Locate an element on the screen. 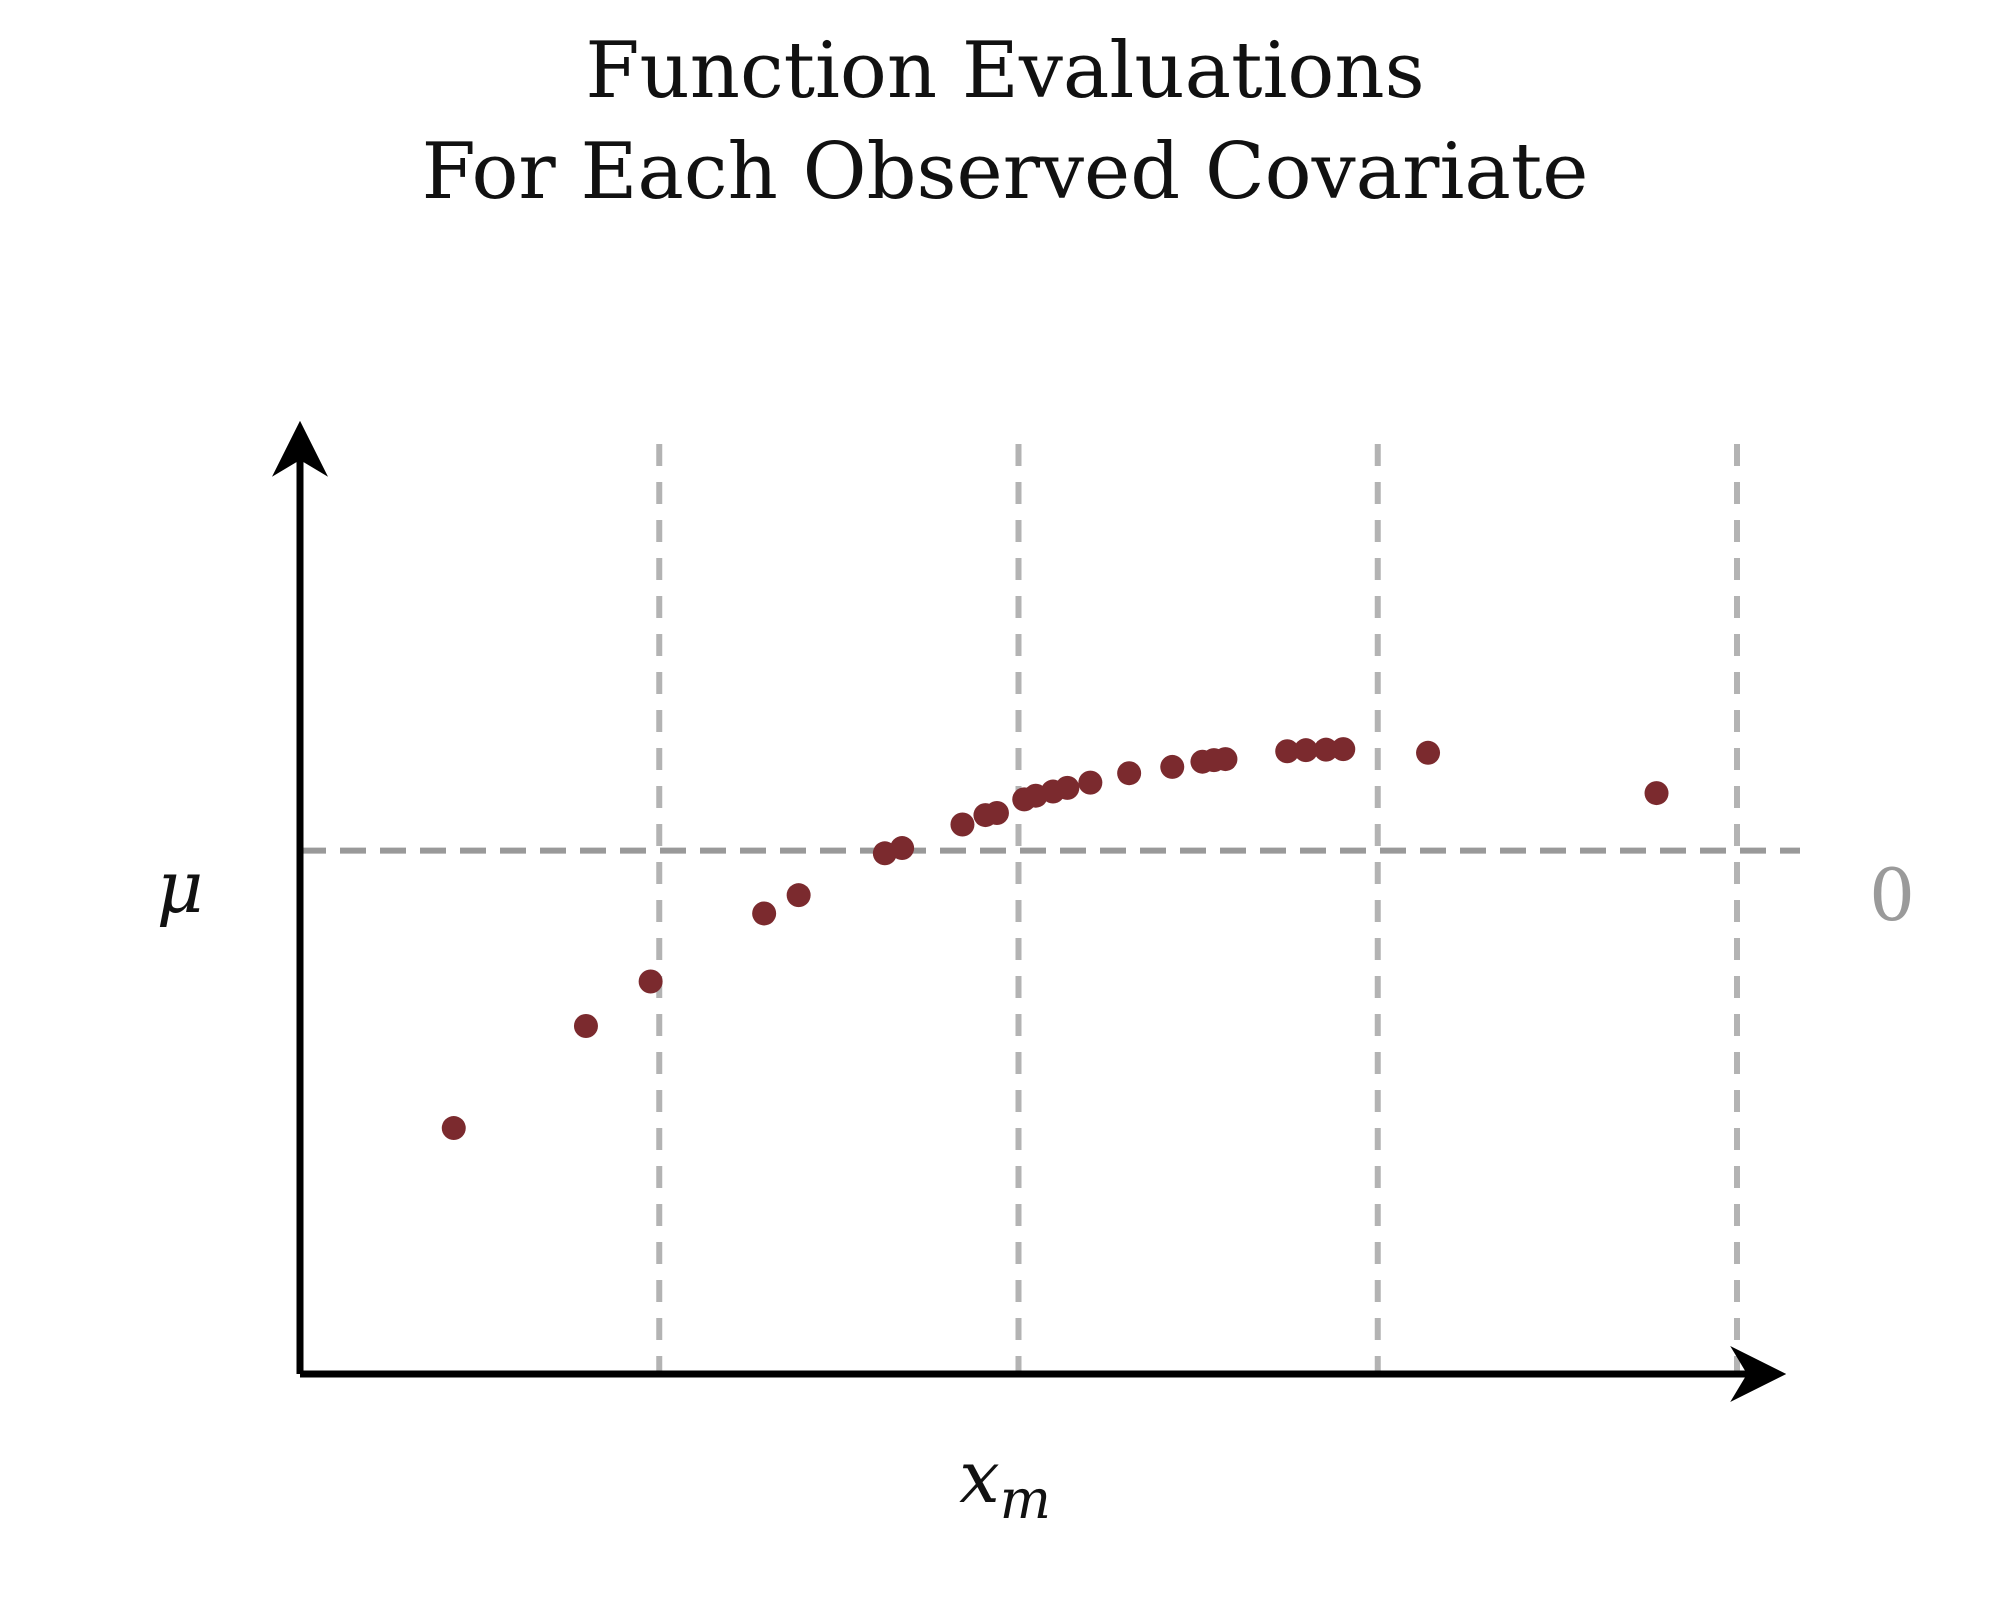 The image size is (2011, 1597). x-axis-label: xm is located at coordinates (1005, 1483).